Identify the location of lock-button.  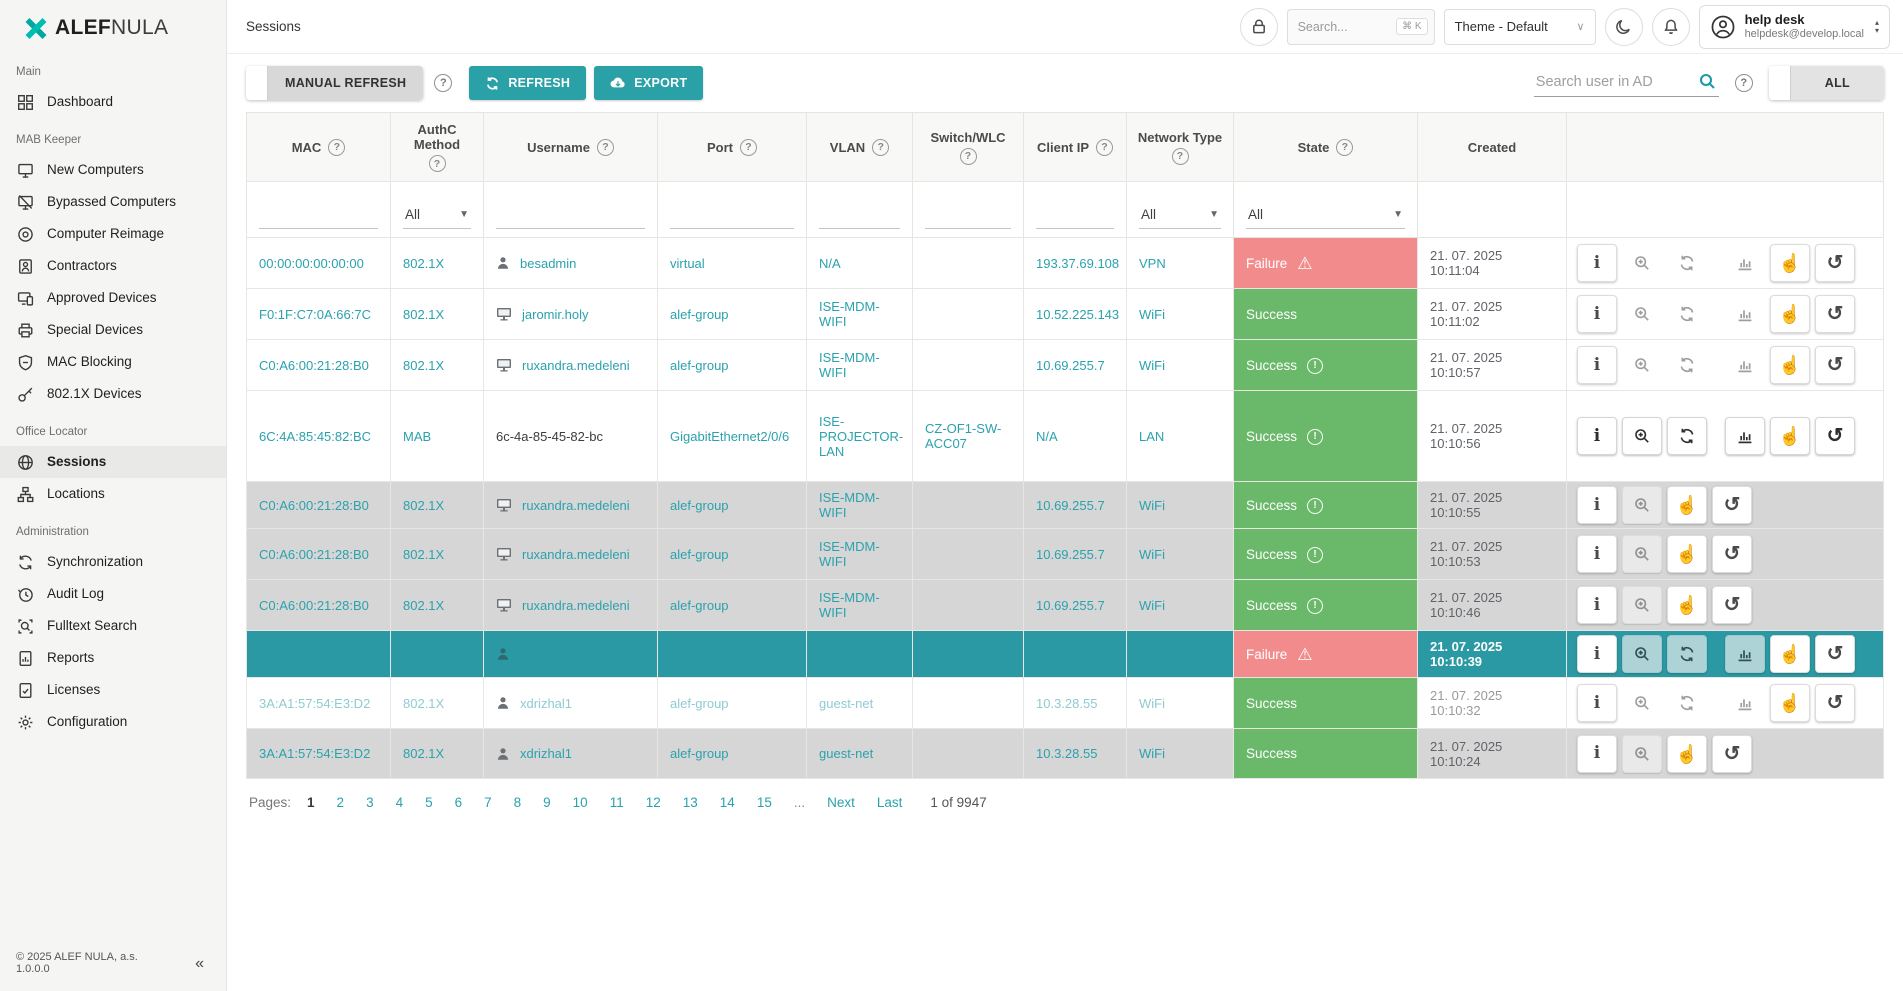
(1258, 26).